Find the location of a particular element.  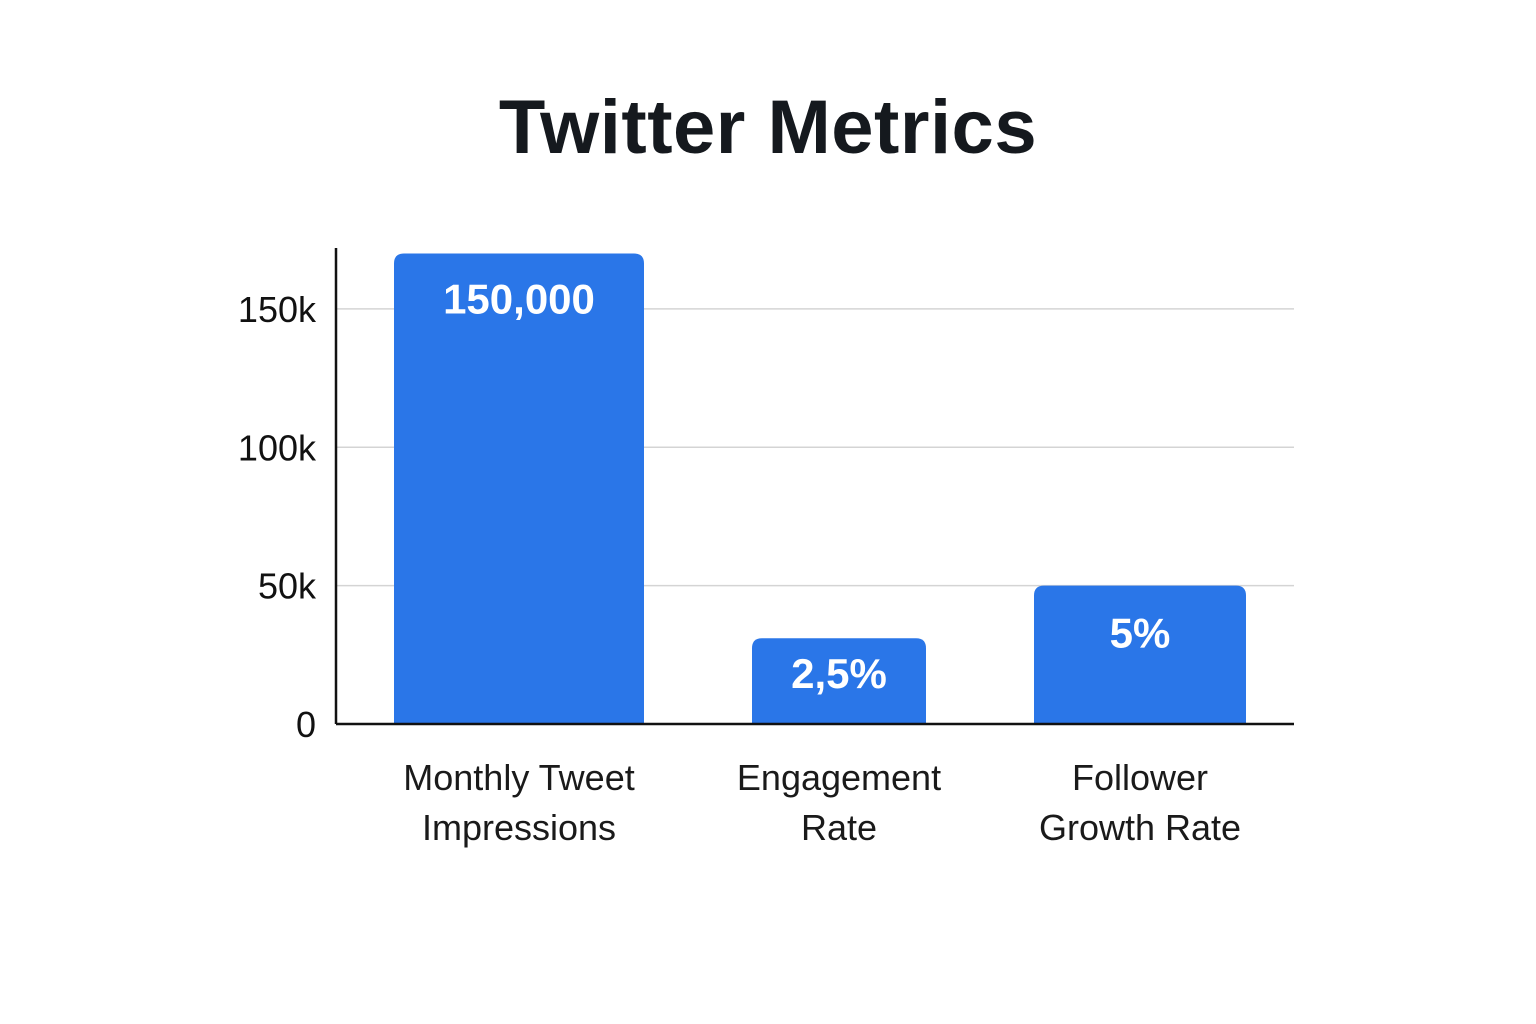

x-category-label: Rate is located at coordinates (839, 827).